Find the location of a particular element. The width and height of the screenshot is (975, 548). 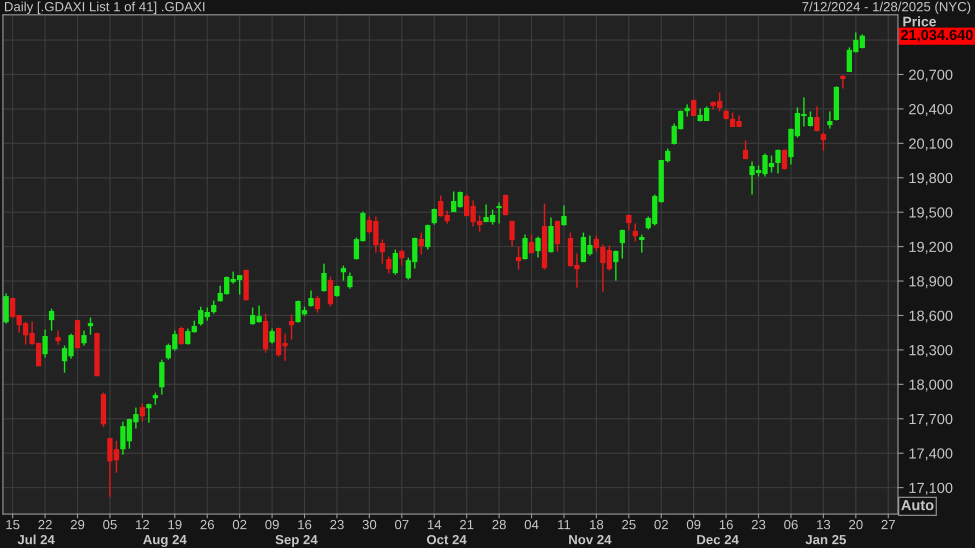

text: Oct 24 is located at coordinates (446, 539).